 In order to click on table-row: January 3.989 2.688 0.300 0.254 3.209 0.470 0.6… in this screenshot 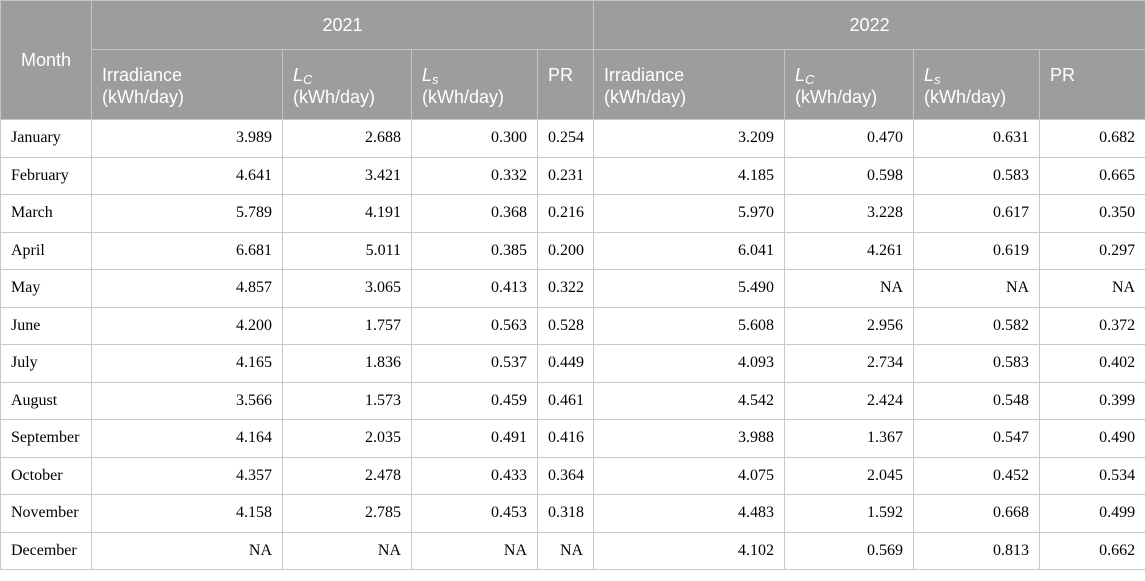, I will do `click(572, 138)`.